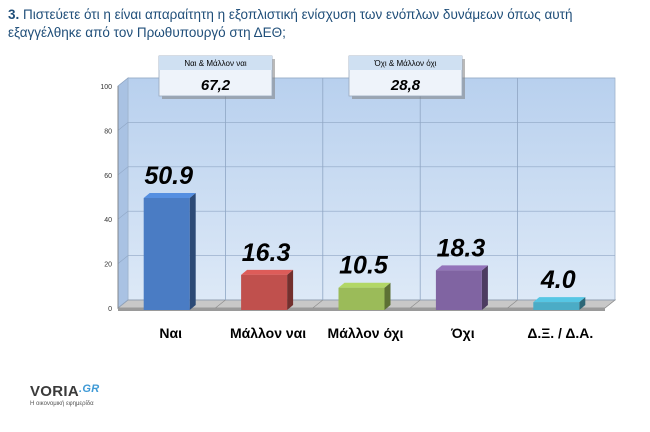 The height and width of the screenshot is (432, 650). What do you see at coordinates (216, 85) in the screenshot?
I see `summary-box-value: 67,2` at bounding box center [216, 85].